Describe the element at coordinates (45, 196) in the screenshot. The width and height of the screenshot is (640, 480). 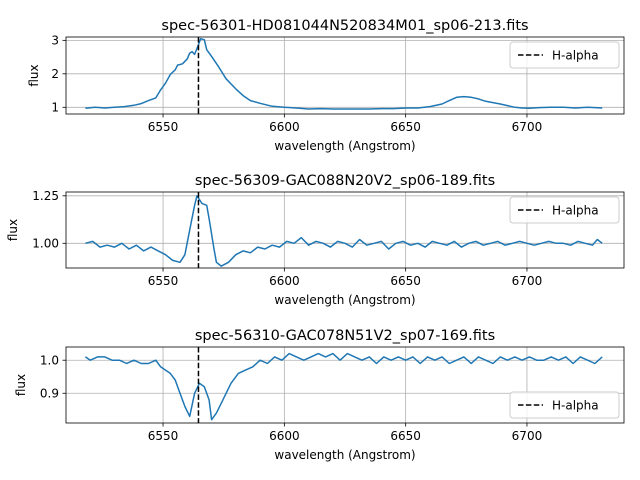
I see `y-tick-label: 1.25` at that location.